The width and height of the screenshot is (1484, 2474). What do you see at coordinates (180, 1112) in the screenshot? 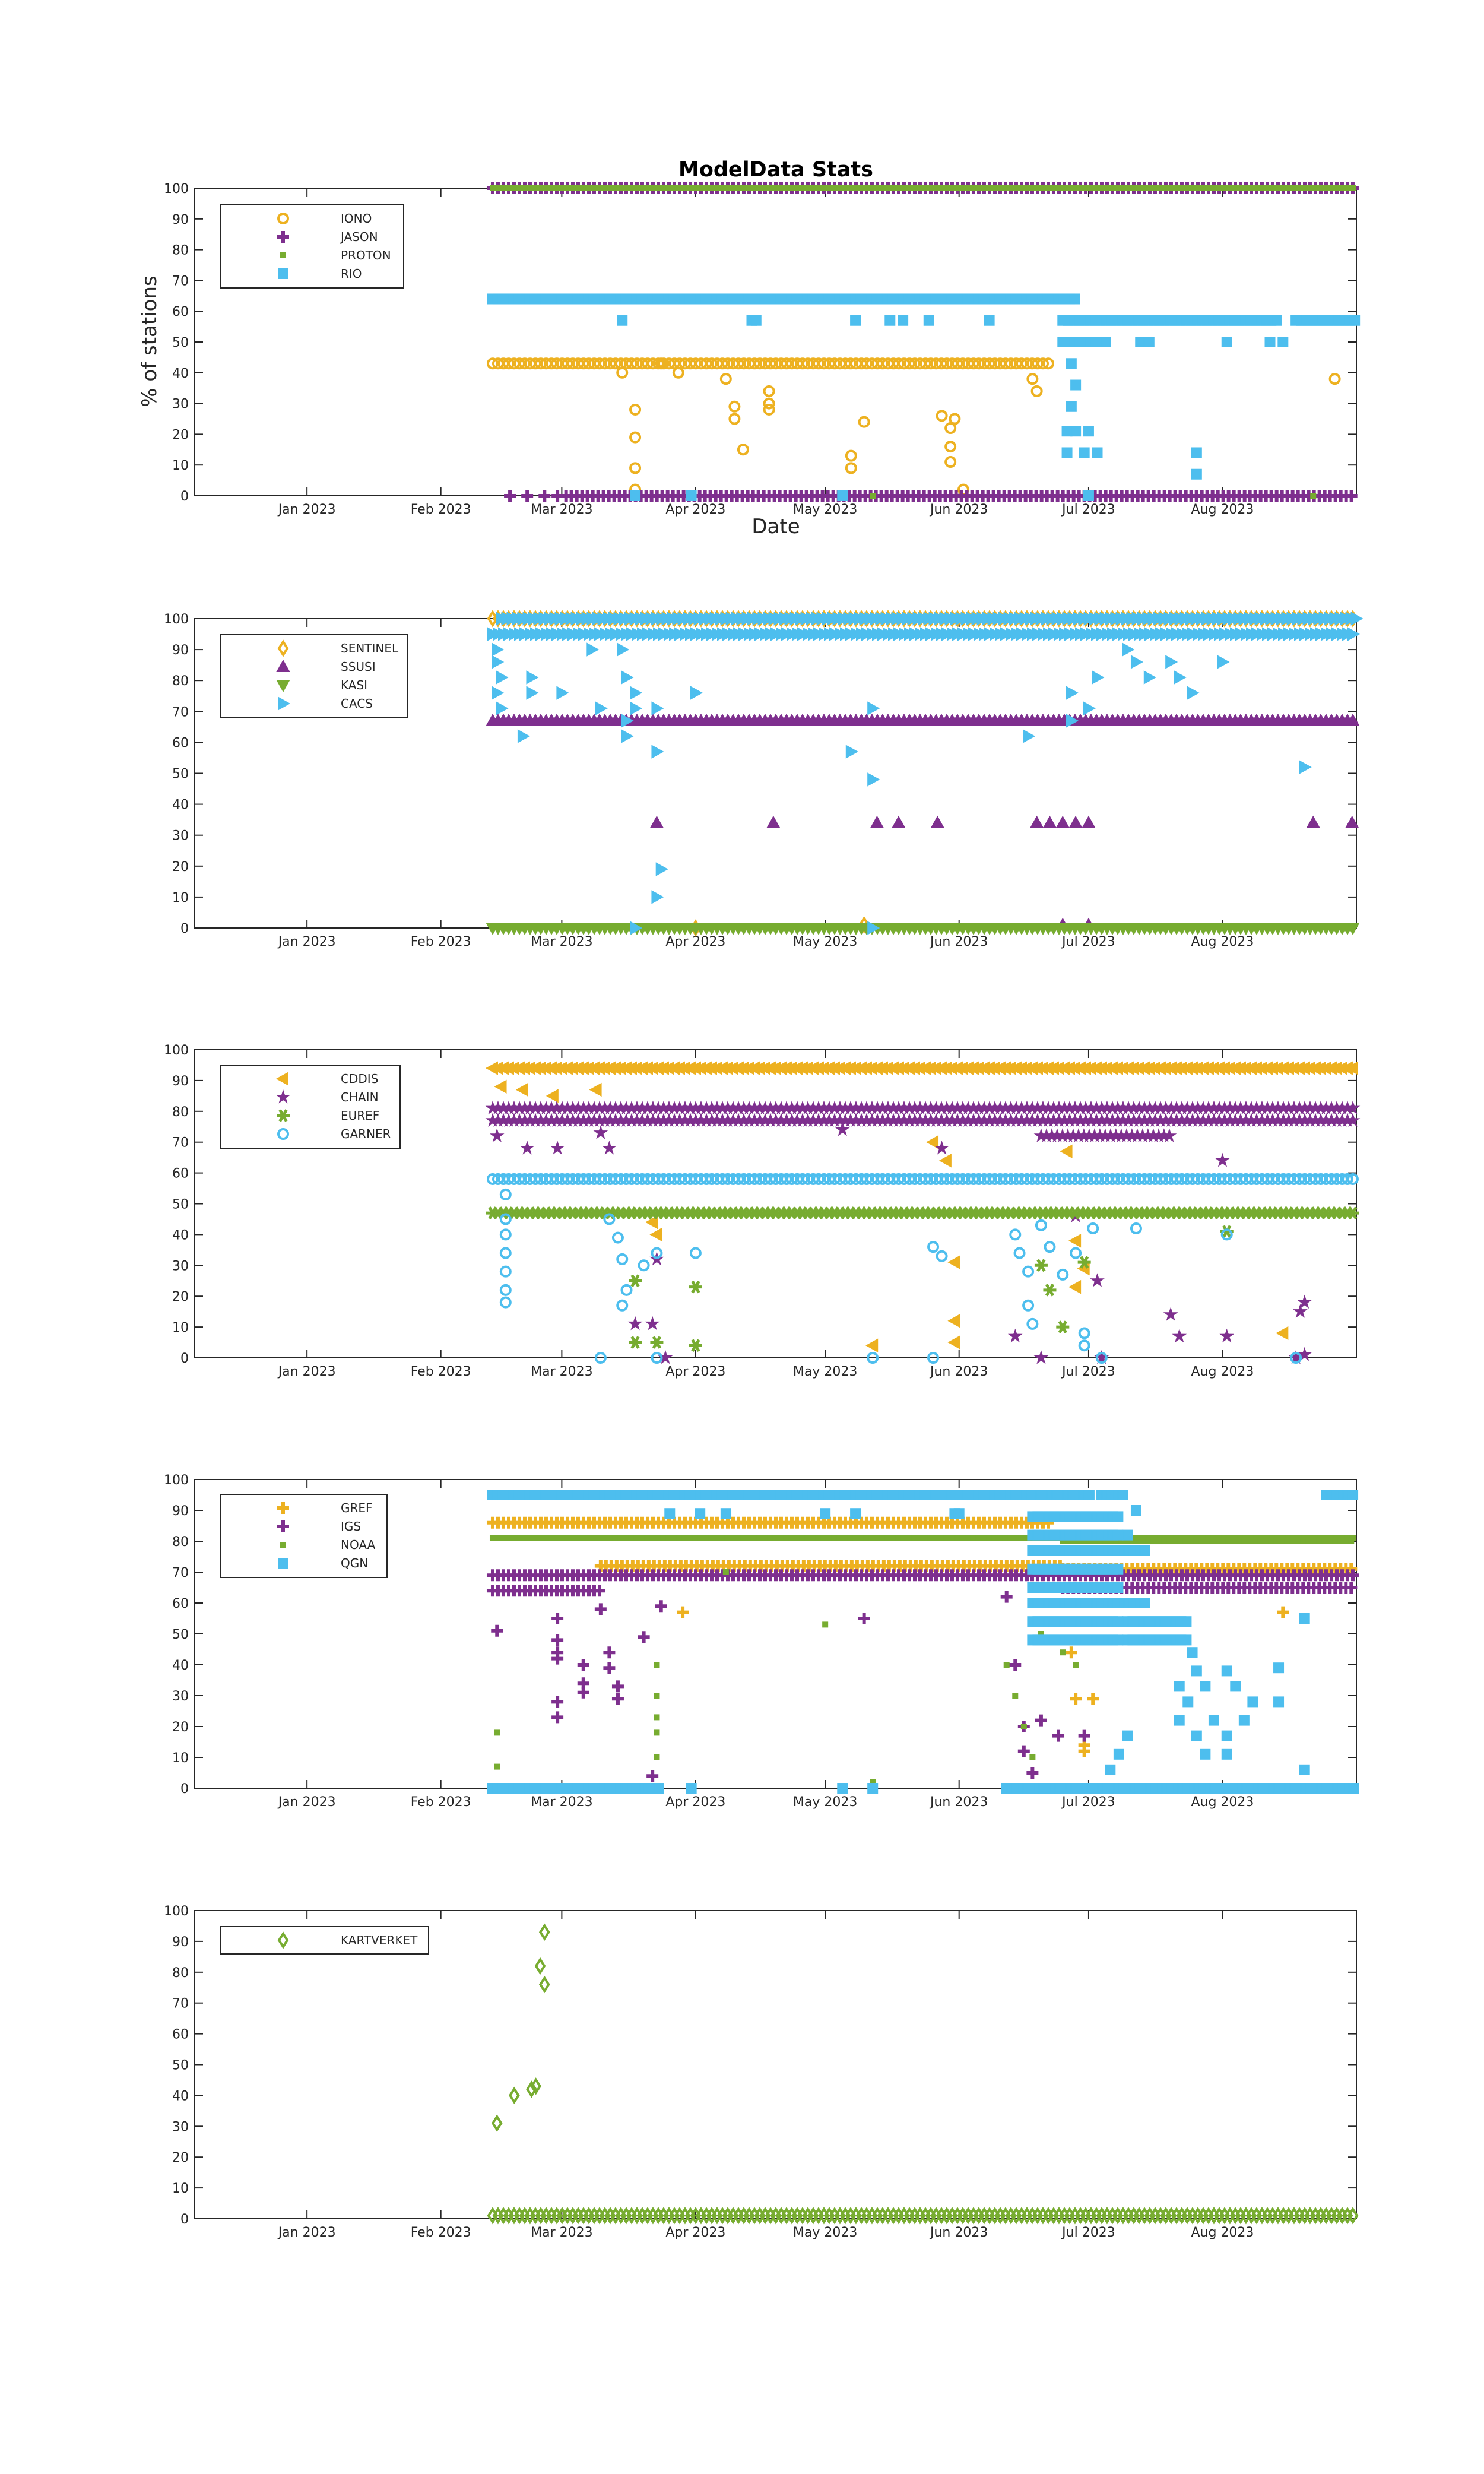
I see `y-tick-label: 80` at bounding box center [180, 1112].